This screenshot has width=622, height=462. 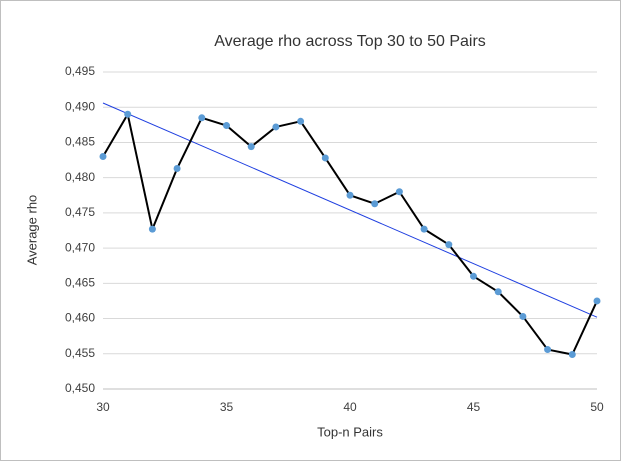 I want to click on chart-title: Average rho across Top 30 to 50 Pairs, so click(x=350, y=41).